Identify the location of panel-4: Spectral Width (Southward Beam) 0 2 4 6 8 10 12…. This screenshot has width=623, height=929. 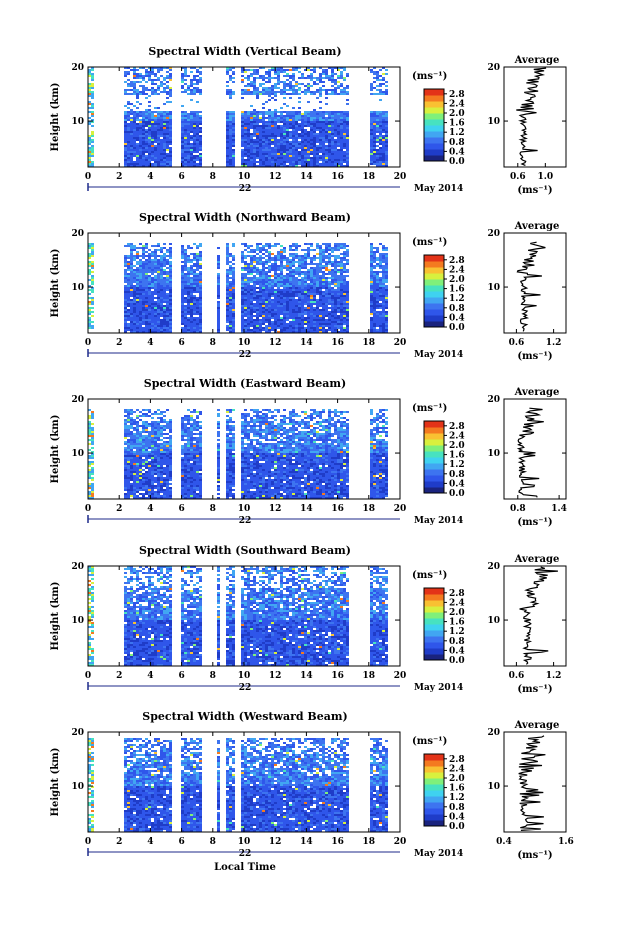
(308, 619).